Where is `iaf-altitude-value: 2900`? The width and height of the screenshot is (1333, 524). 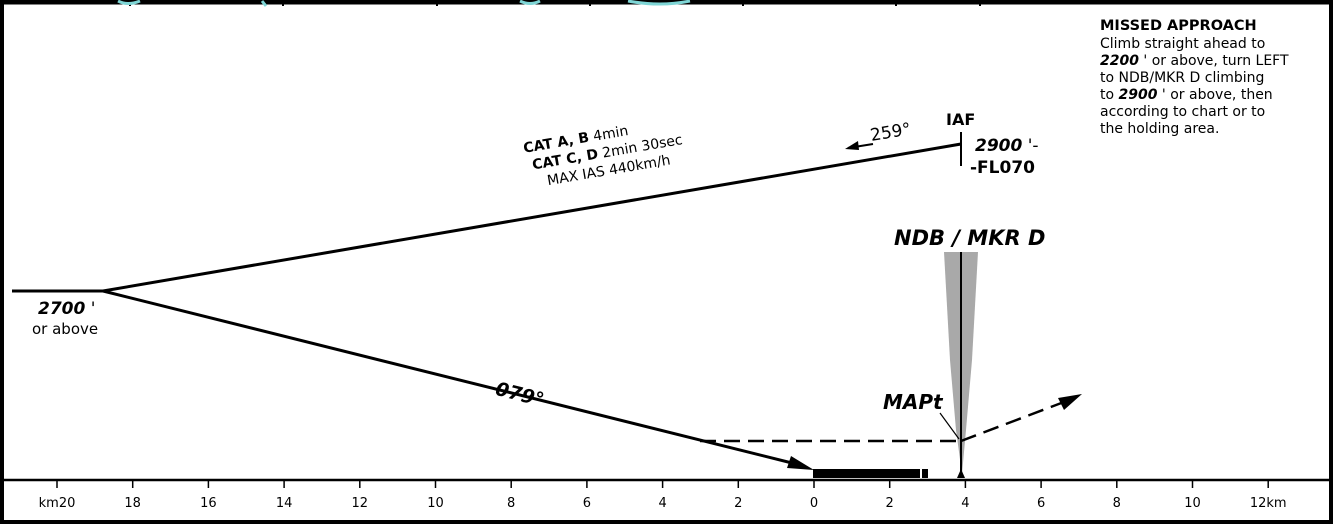
iaf-altitude-value: 2900 is located at coordinates (999, 146).